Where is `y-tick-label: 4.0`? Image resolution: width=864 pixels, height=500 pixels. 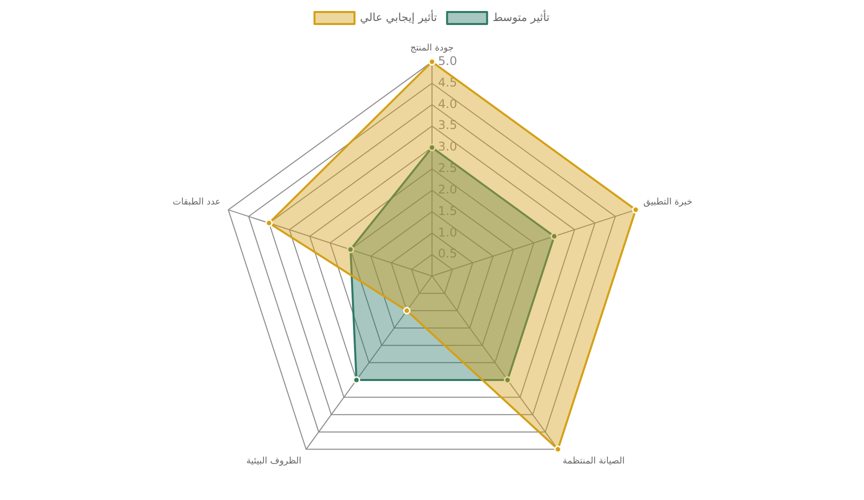 y-tick-label: 4.0 is located at coordinates (448, 103).